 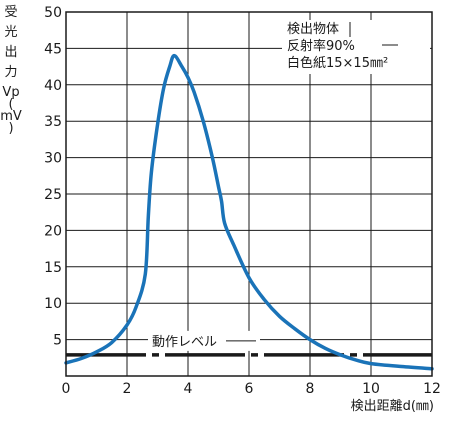 What do you see at coordinates (53, 86) in the screenshot?
I see `y-tick-label-7: 40` at bounding box center [53, 86].